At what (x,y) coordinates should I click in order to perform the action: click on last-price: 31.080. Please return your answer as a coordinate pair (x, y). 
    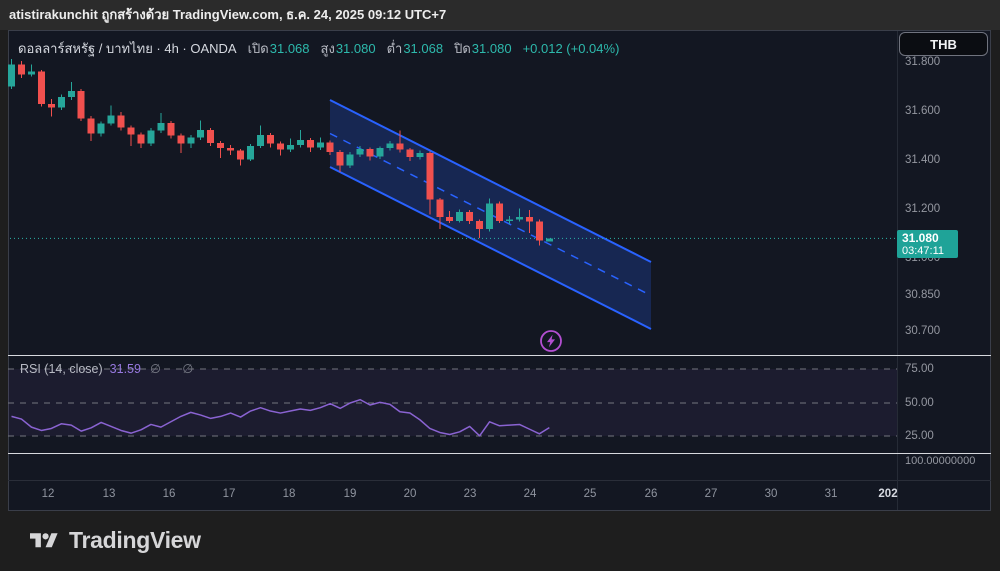
    Looking at the image, I should click on (920, 238).